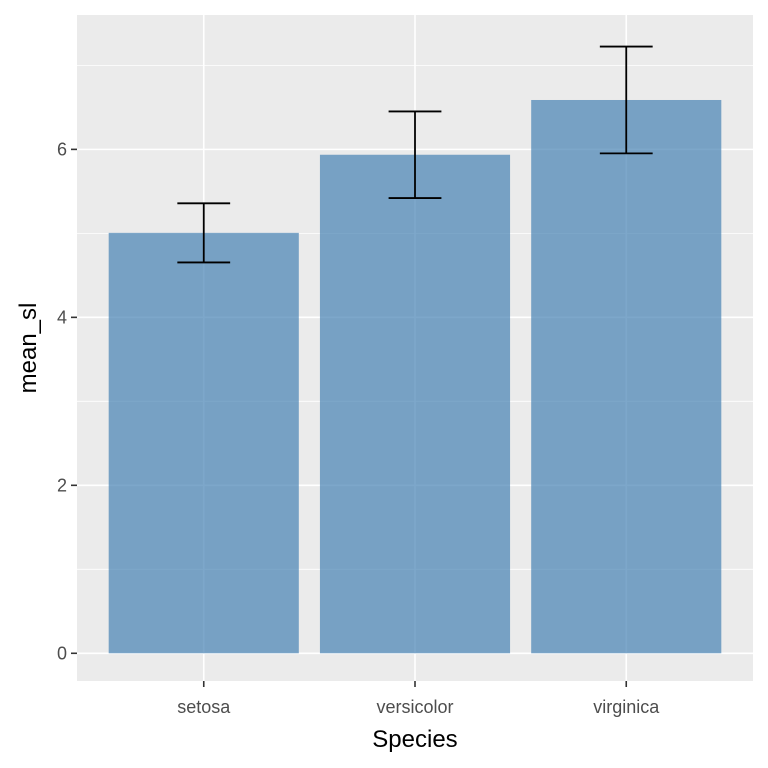  I want to click on bar-setosa, so click(203, 443).